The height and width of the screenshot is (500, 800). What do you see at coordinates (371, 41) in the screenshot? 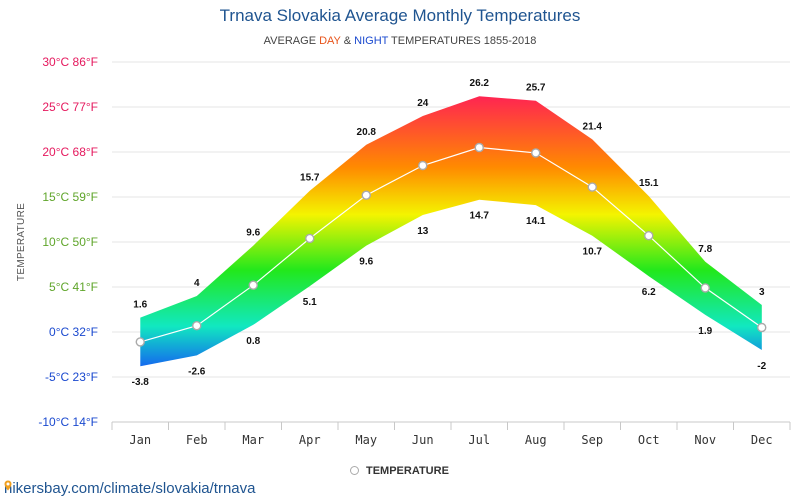
I see `subtitle-night: NIGHT` at bounding box center [371, 41].